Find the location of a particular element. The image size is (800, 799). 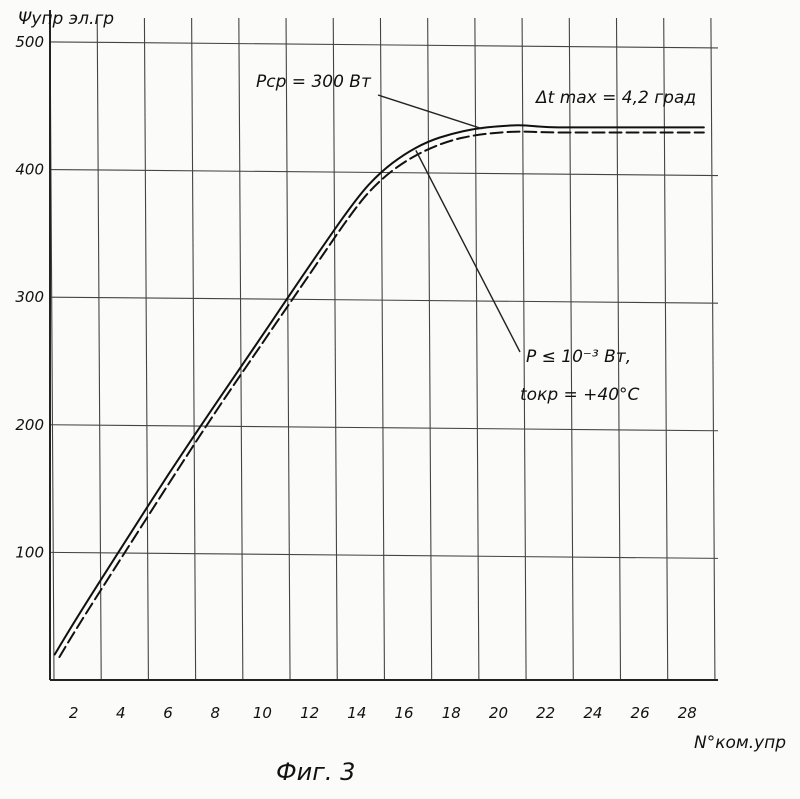

x-tick-label: 4 is located at coordinates (121, 713).